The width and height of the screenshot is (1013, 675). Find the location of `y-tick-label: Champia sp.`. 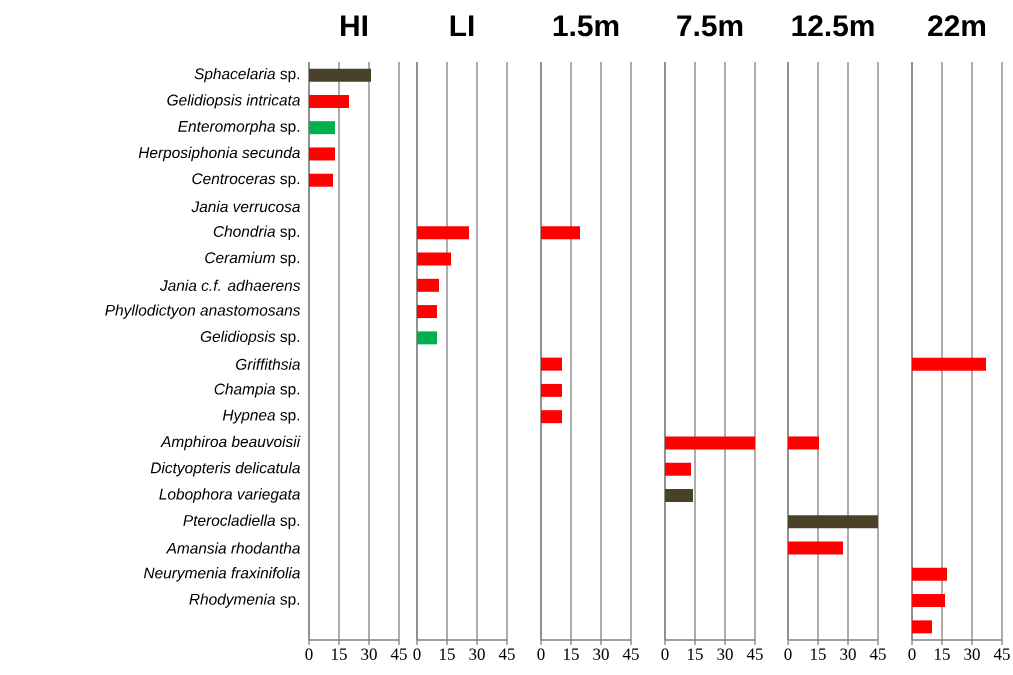

y-tick-label: Champia sp. is located at coordinates (257, 390).